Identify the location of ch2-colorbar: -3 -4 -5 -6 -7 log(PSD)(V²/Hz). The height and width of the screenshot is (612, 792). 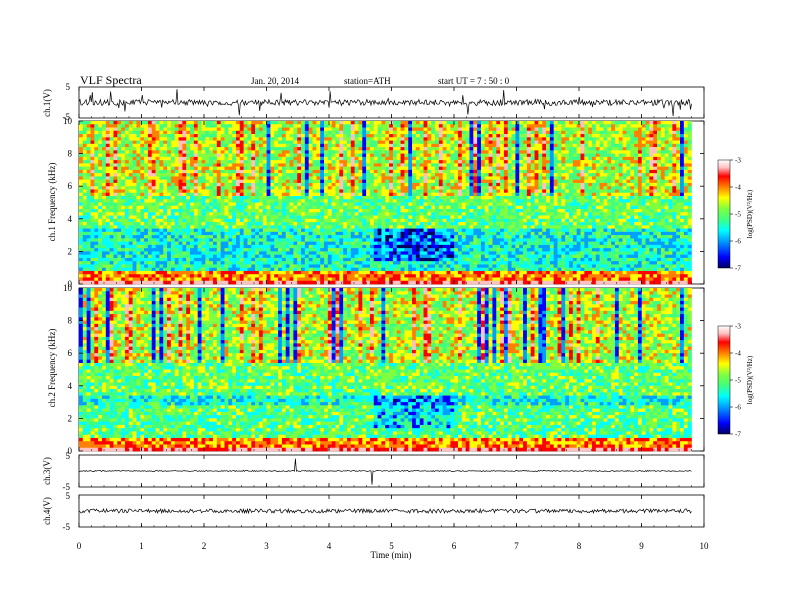
(735, 381).